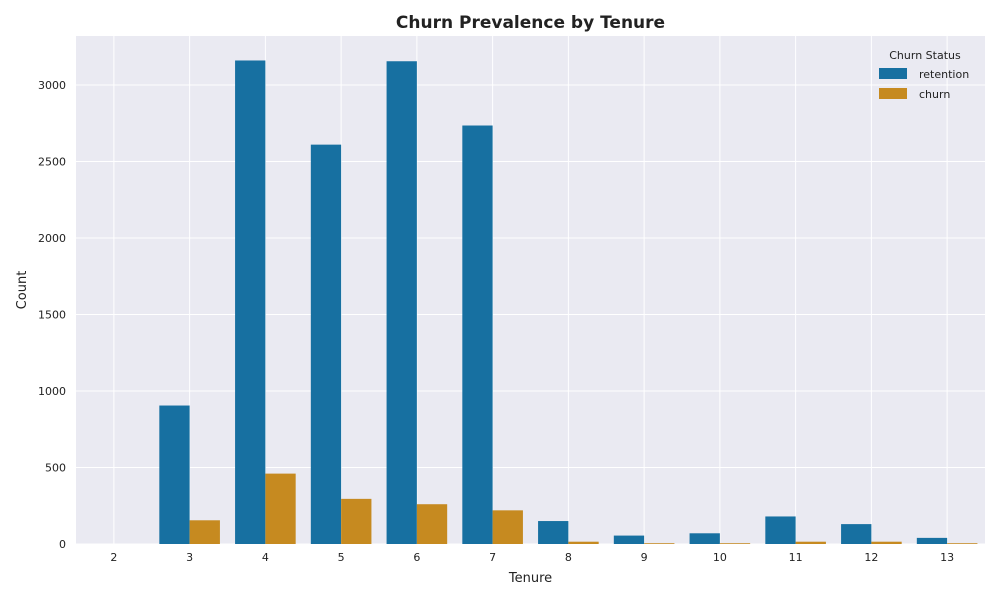  What do you see at coordinates (113, 557) in the screenshot?
I see `x-tick-label: 2` at bounding box center [113, 557].